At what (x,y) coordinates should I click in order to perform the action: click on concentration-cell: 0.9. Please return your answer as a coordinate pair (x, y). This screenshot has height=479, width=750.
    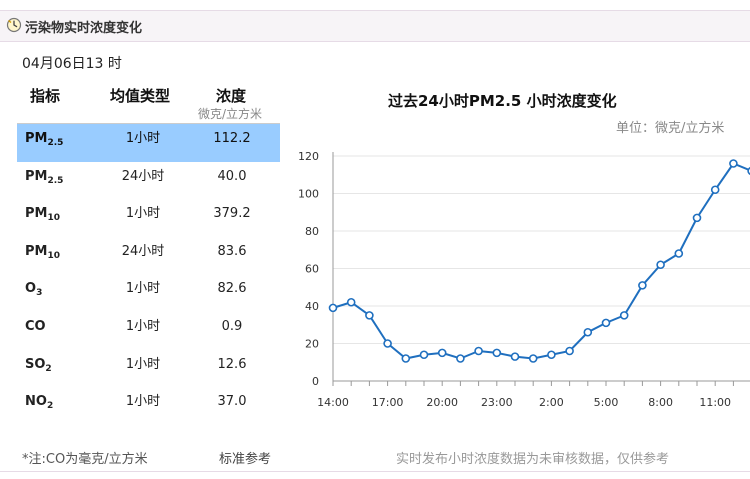
    Looking at the image, I should click on (232, 326).